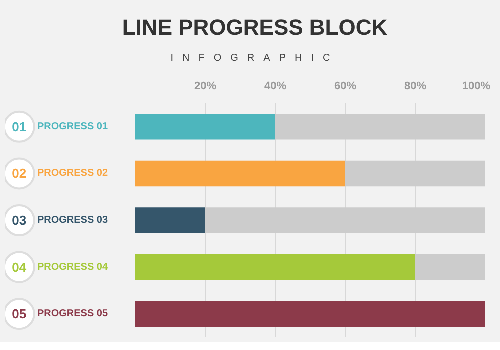  What do you see at coordinates (72, 314) in the screenshot?
I see `y-tick-label: PROGRESS 05` at bounding box center [72, 314].